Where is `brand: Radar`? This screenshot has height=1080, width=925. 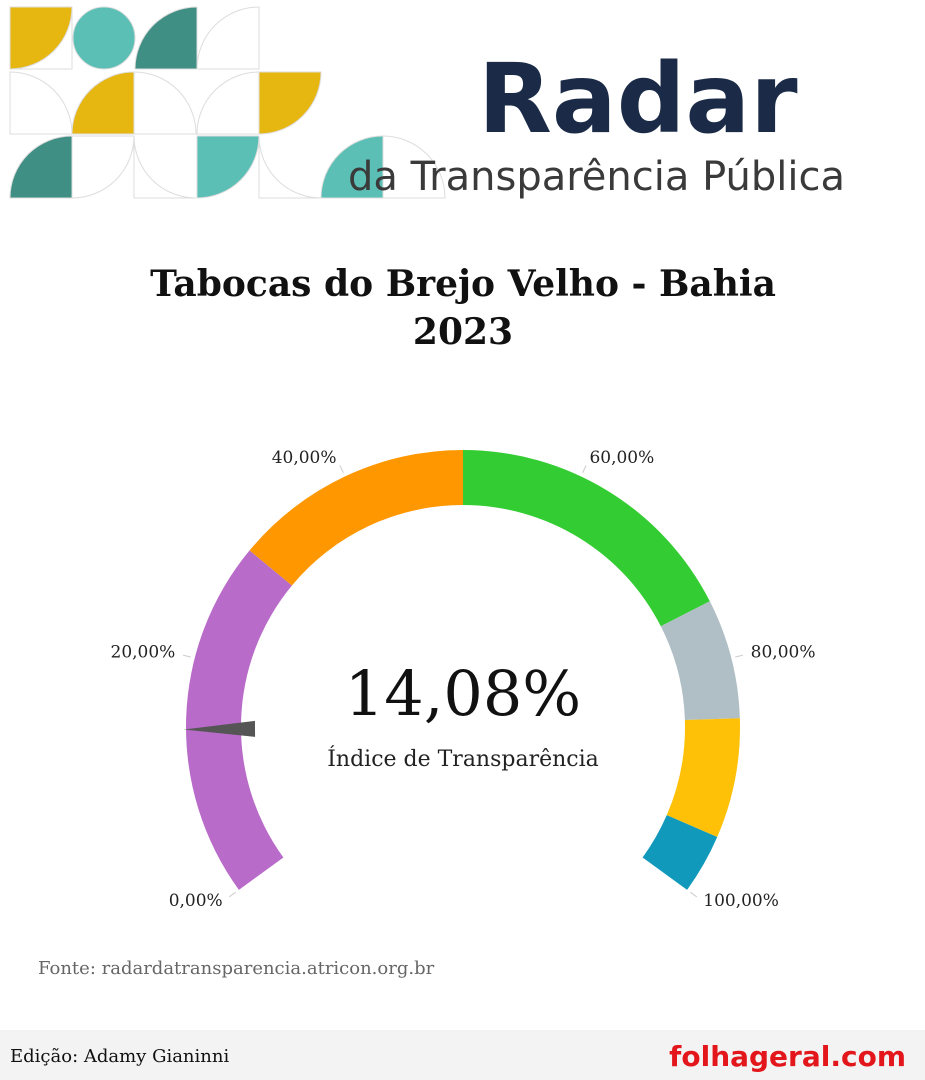 brand: Radar is located at coordinates (638, 99).